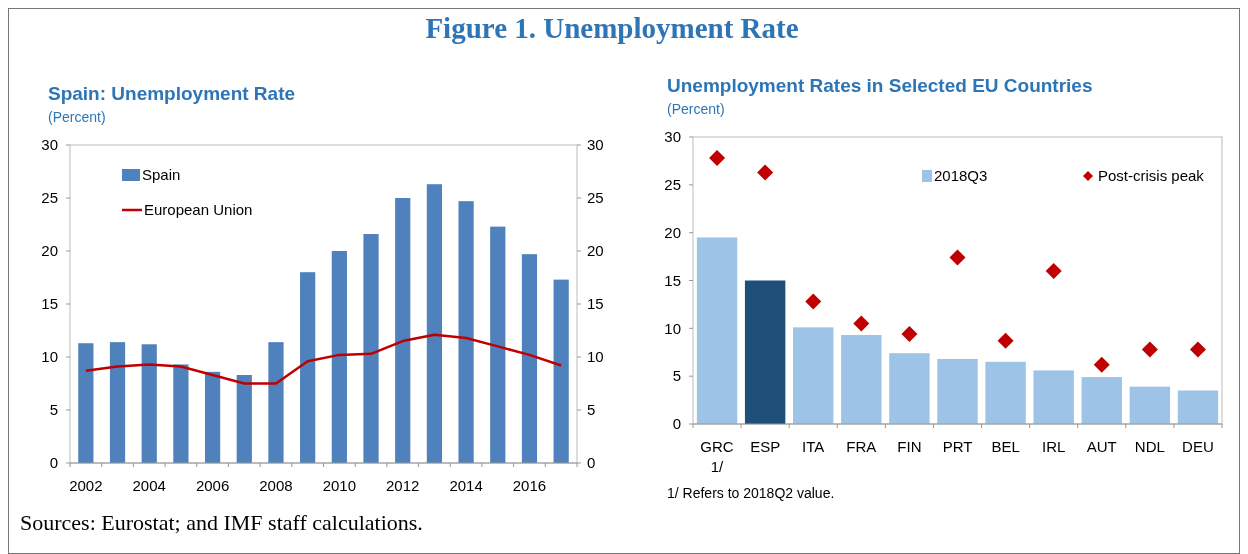  Describe the element at coordinates (751, 493) in the screenshot. I see `text: 1/ Refers to 2018Q2 value.` at that location.